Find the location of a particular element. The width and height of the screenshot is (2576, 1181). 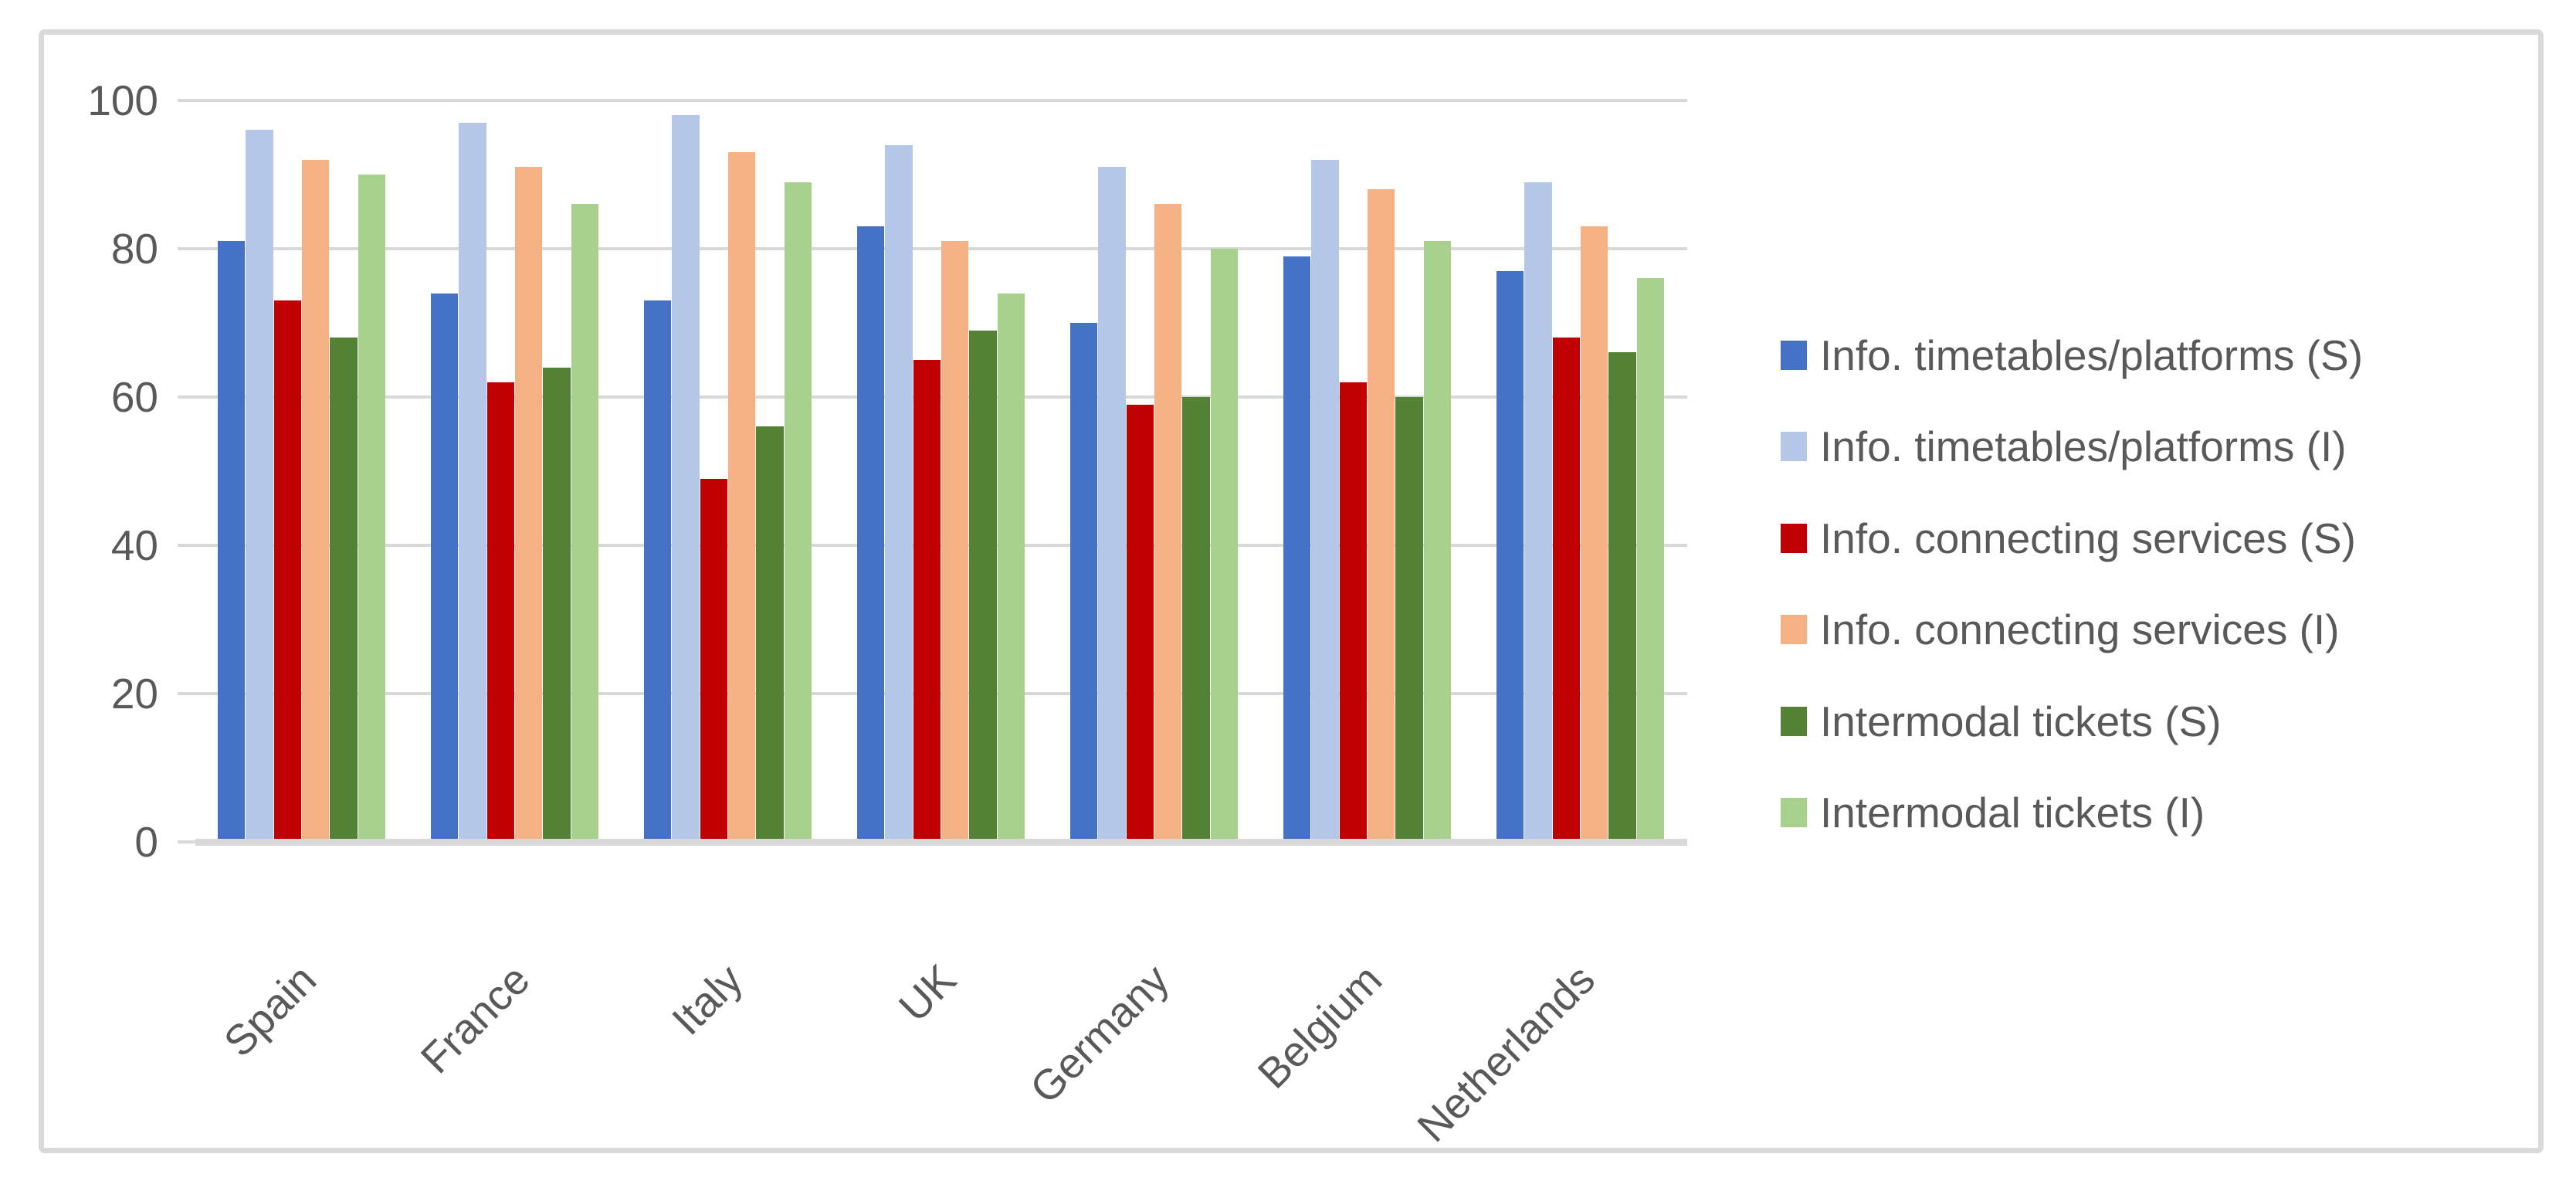

y-axis-tick-label: 100 is located at coordinates (122, 100).